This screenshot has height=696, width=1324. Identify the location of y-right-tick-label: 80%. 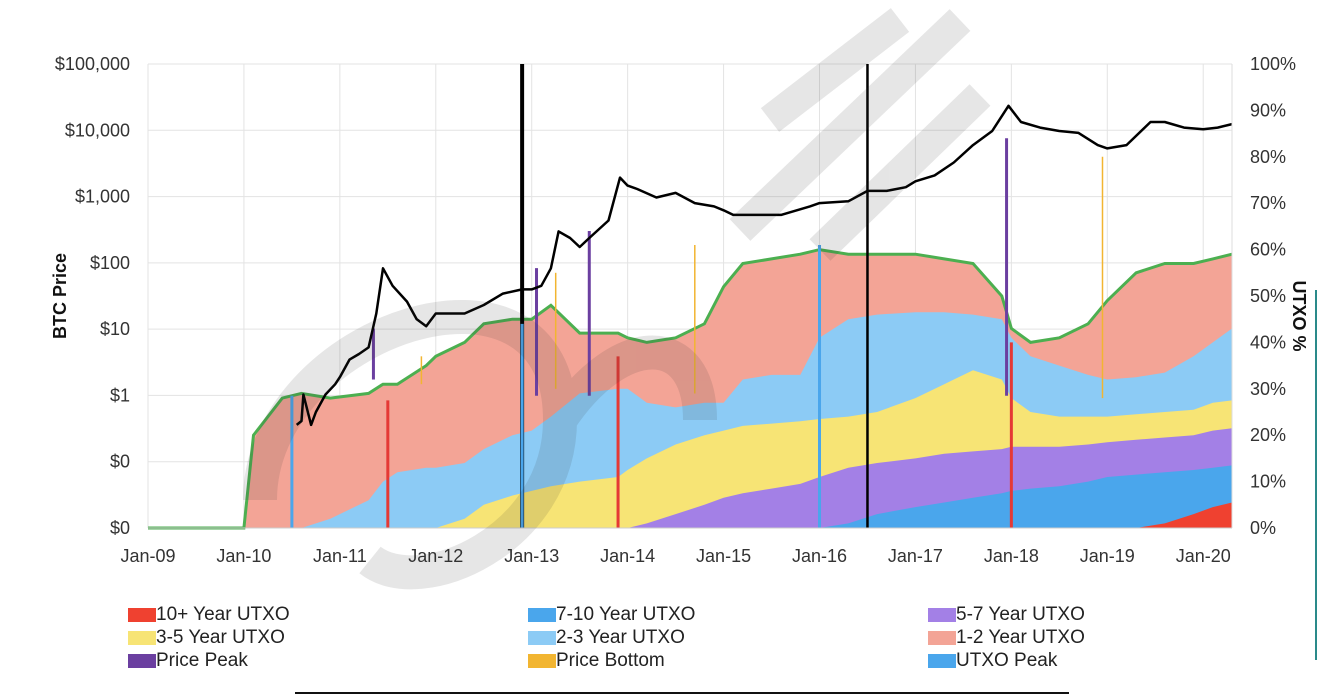
(1268, 157).